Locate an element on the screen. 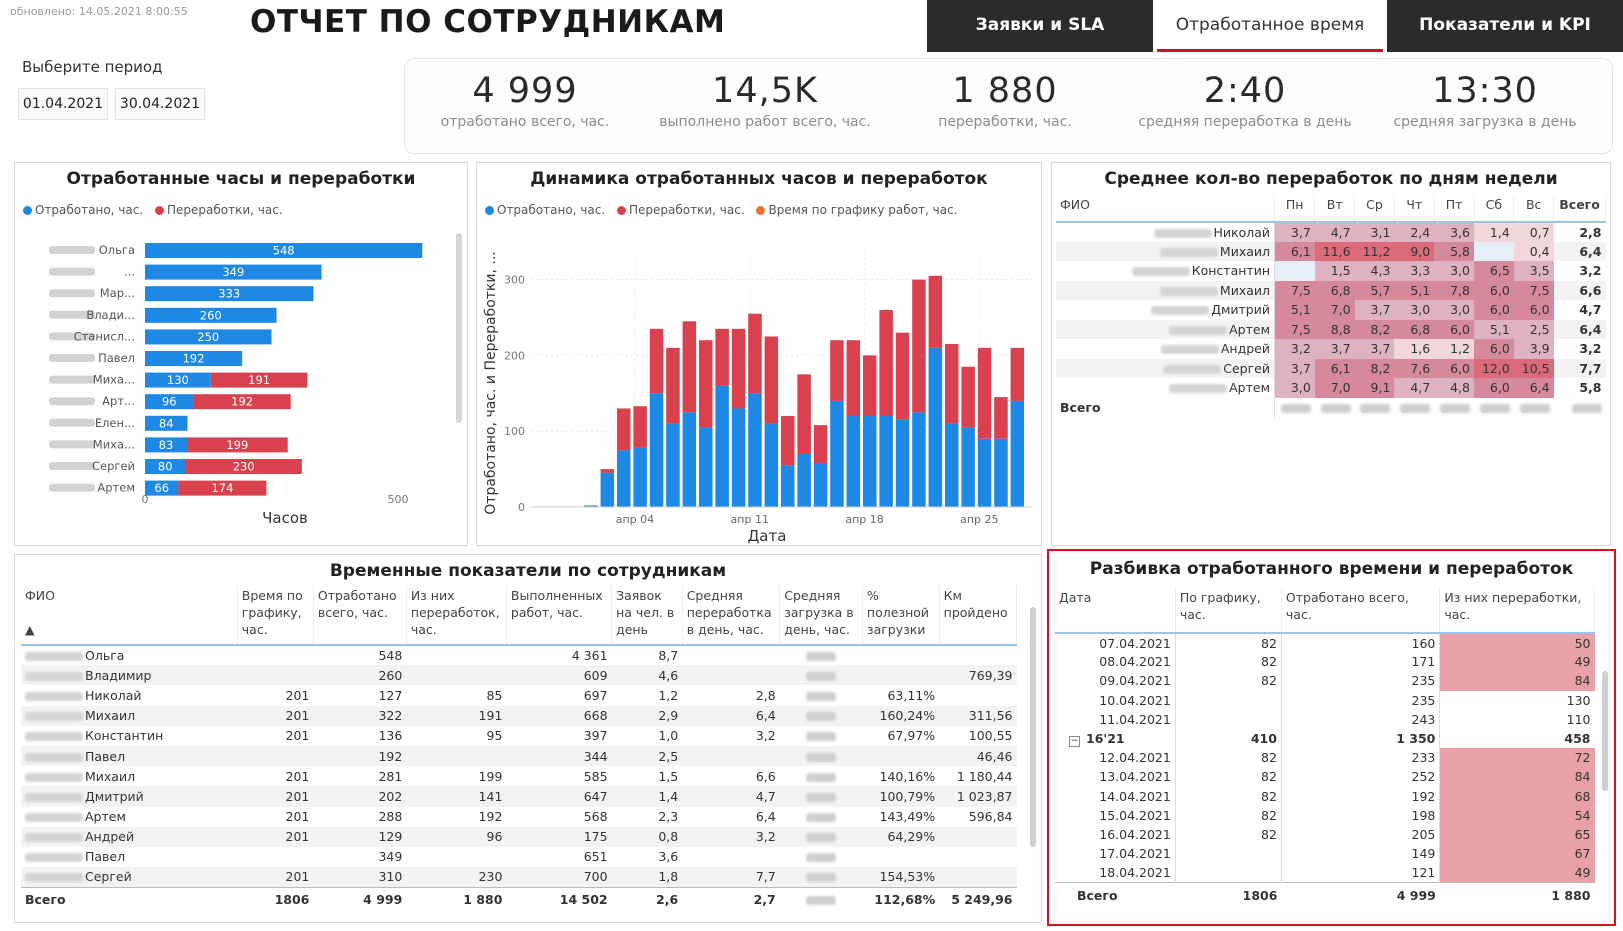  matrix-row: Артем 7,5 8,8 8,2 6,8 6,0 5,1 2,5 6,4 is located at coordinates (1331, 329).